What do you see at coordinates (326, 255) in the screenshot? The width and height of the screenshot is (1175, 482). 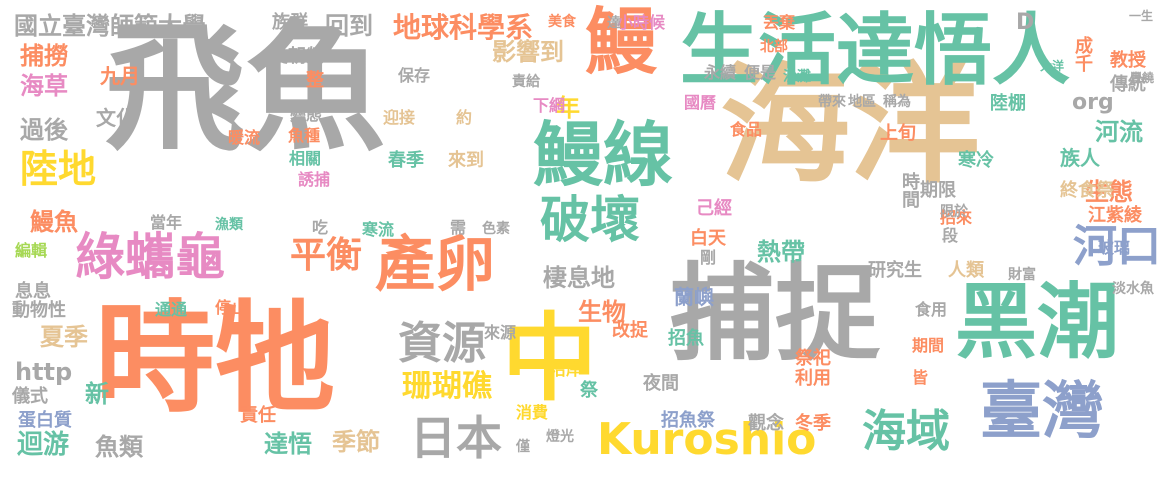 I see `word: 平衡` at bounding box center [326, 255].